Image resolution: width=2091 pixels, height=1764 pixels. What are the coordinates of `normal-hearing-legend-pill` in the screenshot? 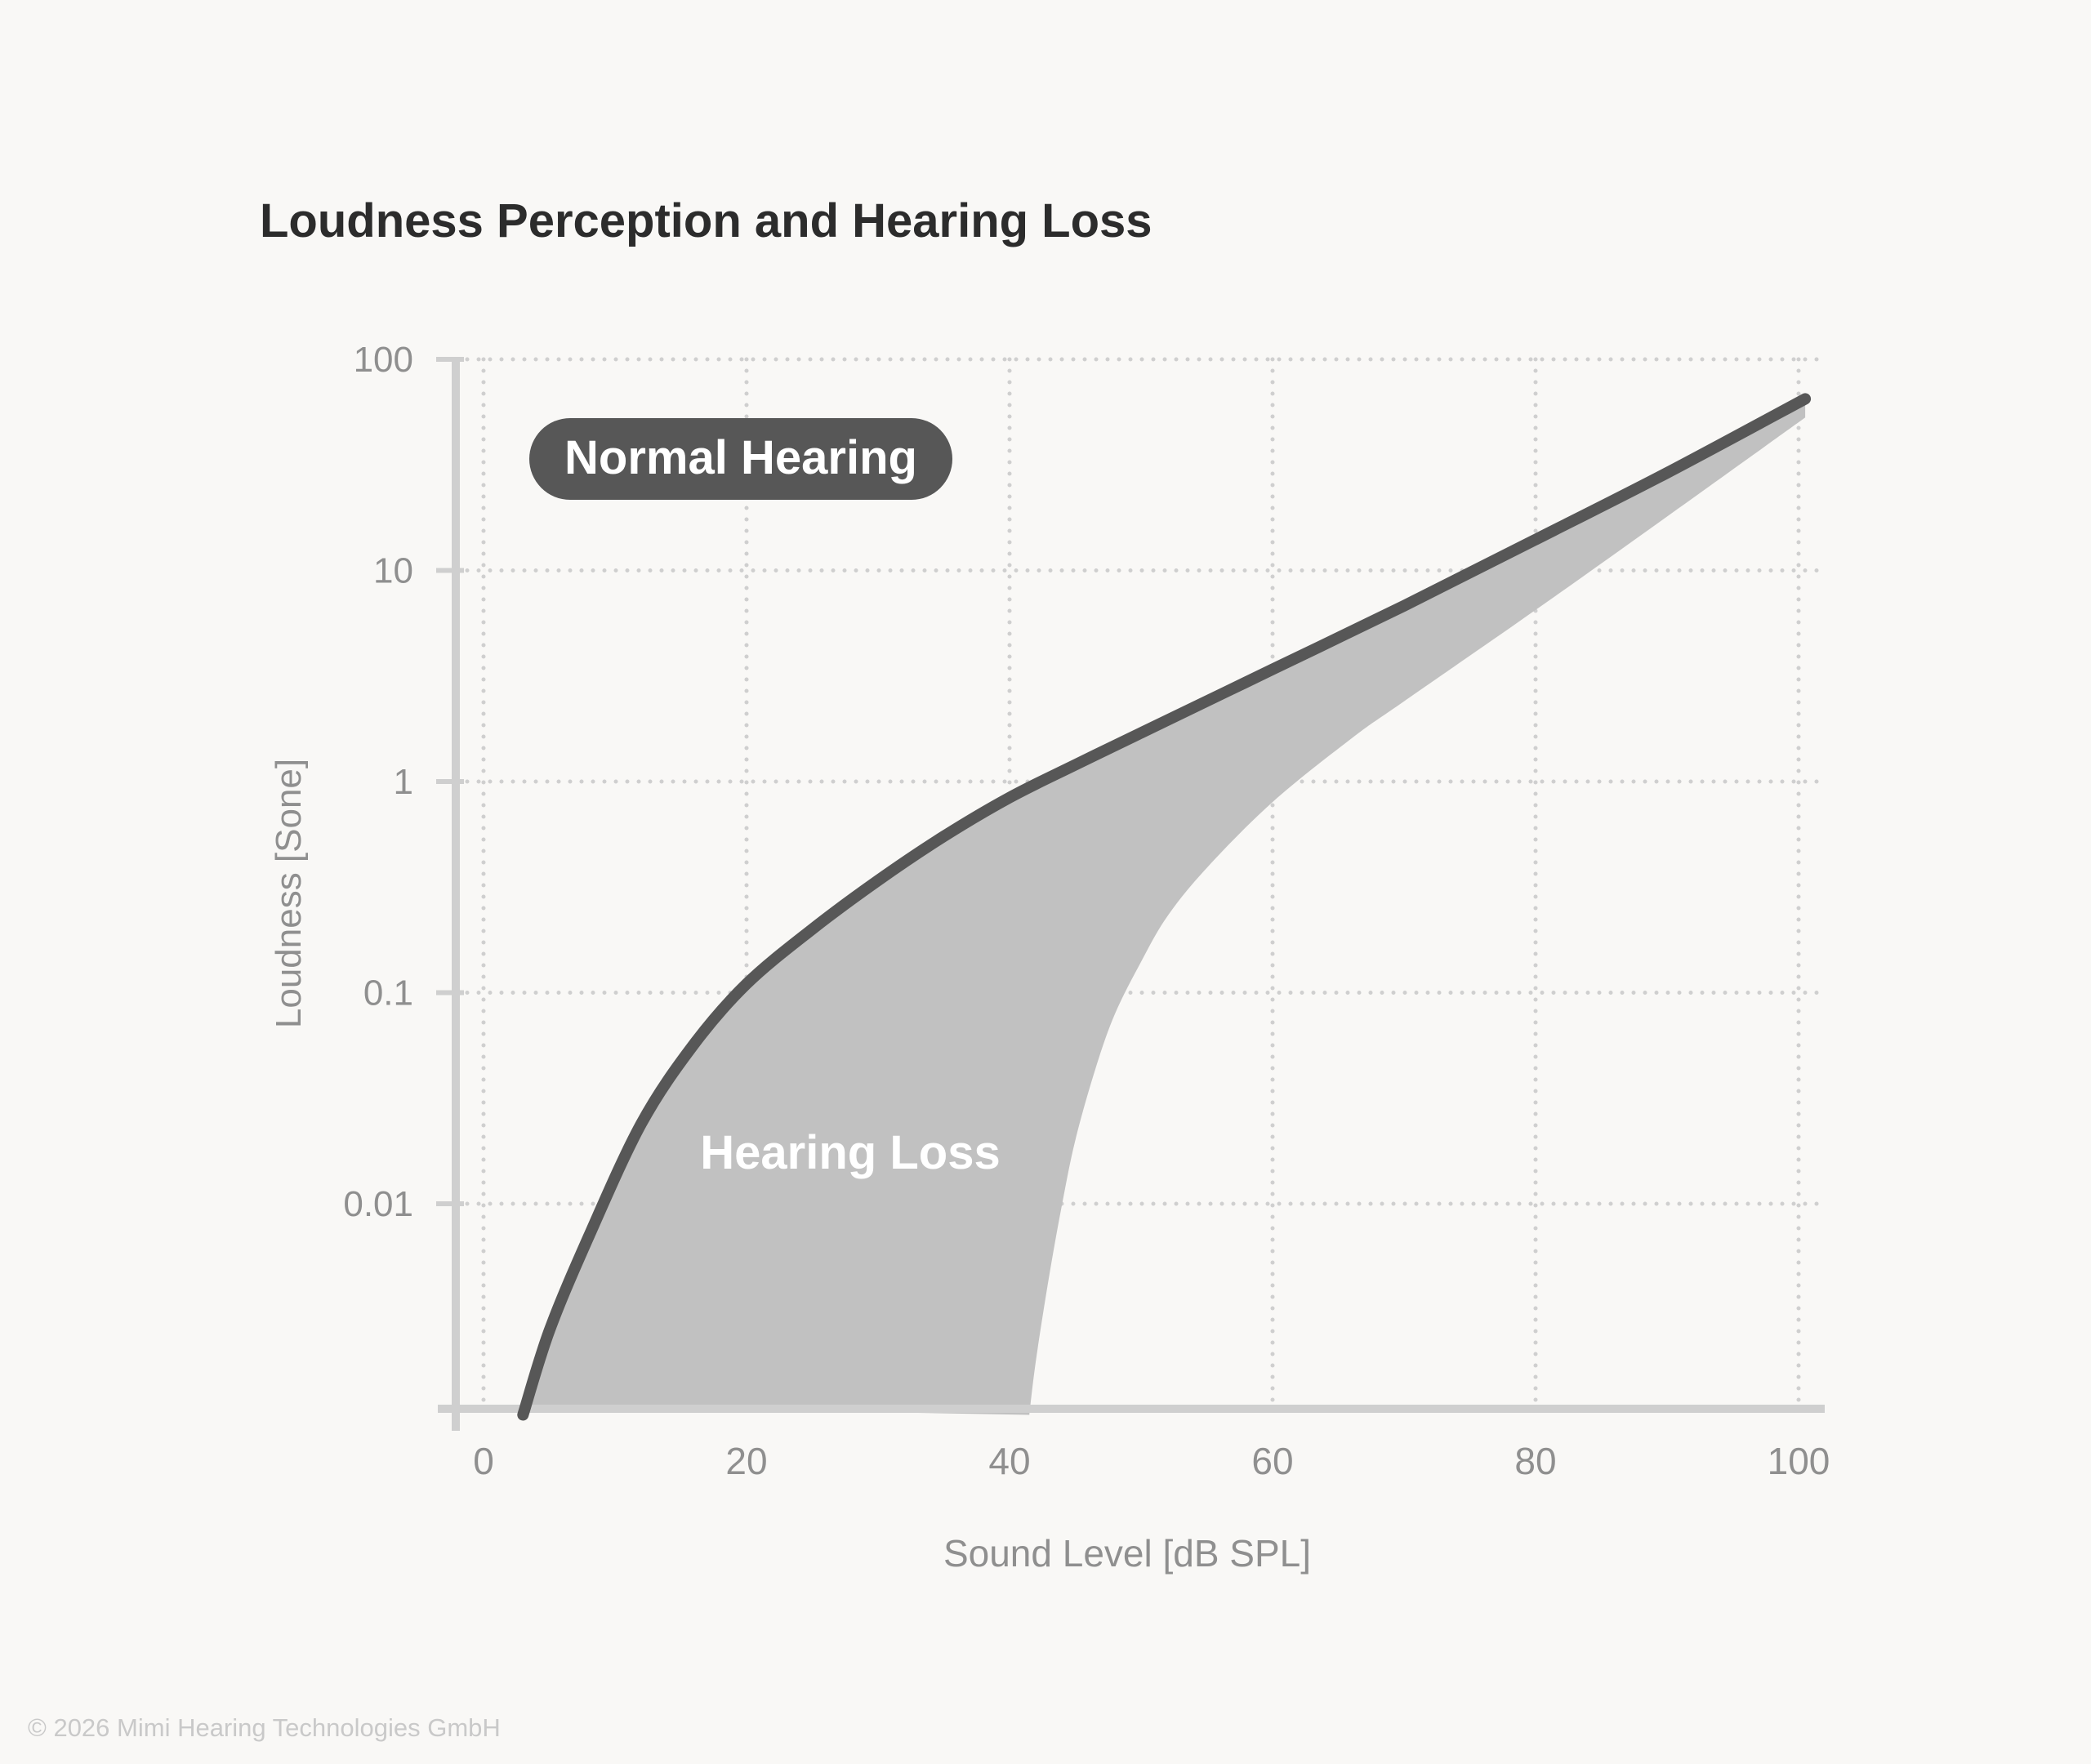 It's located at (740, 459).